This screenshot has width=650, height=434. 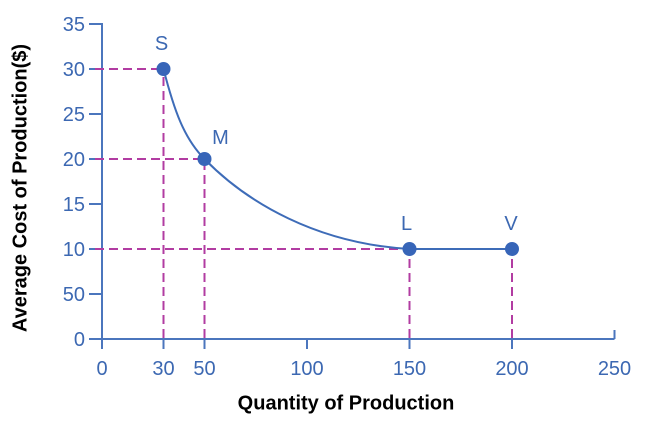 I want to click on x-tick-label: 250, so click(x=614, y=369).